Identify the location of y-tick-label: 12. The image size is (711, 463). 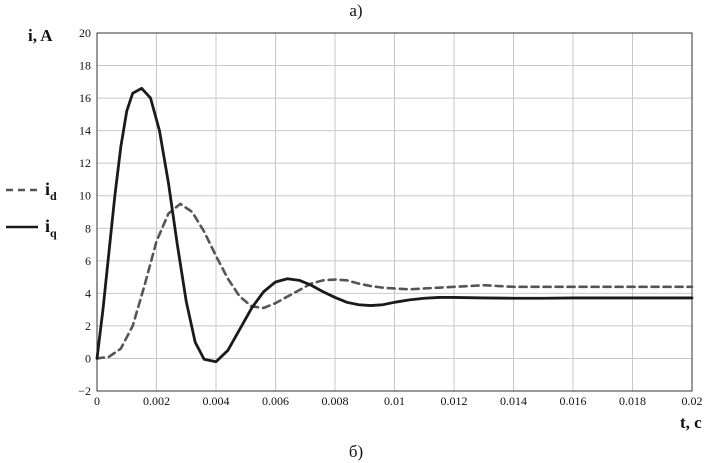
(85, 163).